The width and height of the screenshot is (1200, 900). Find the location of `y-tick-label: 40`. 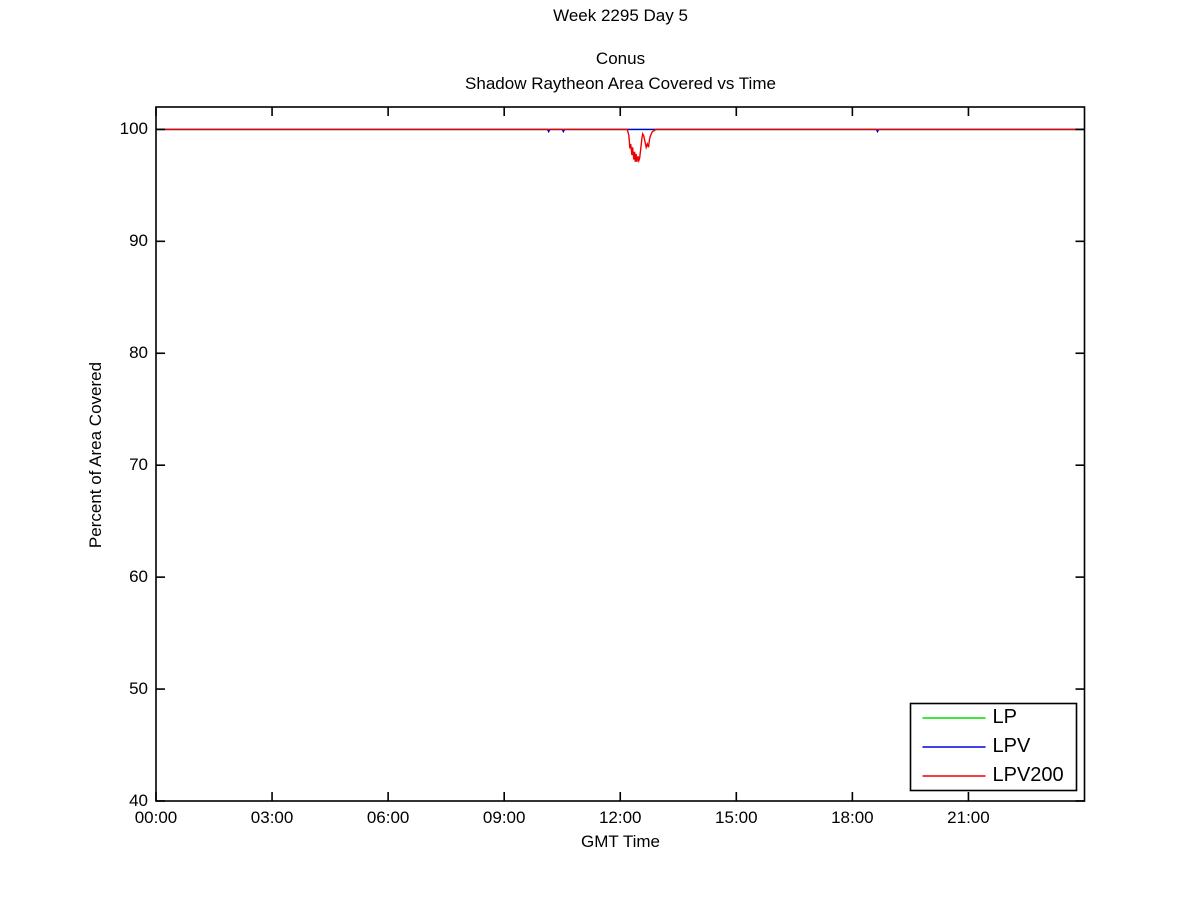

y-tick-label: 40 is located at coordinates (138, 800).